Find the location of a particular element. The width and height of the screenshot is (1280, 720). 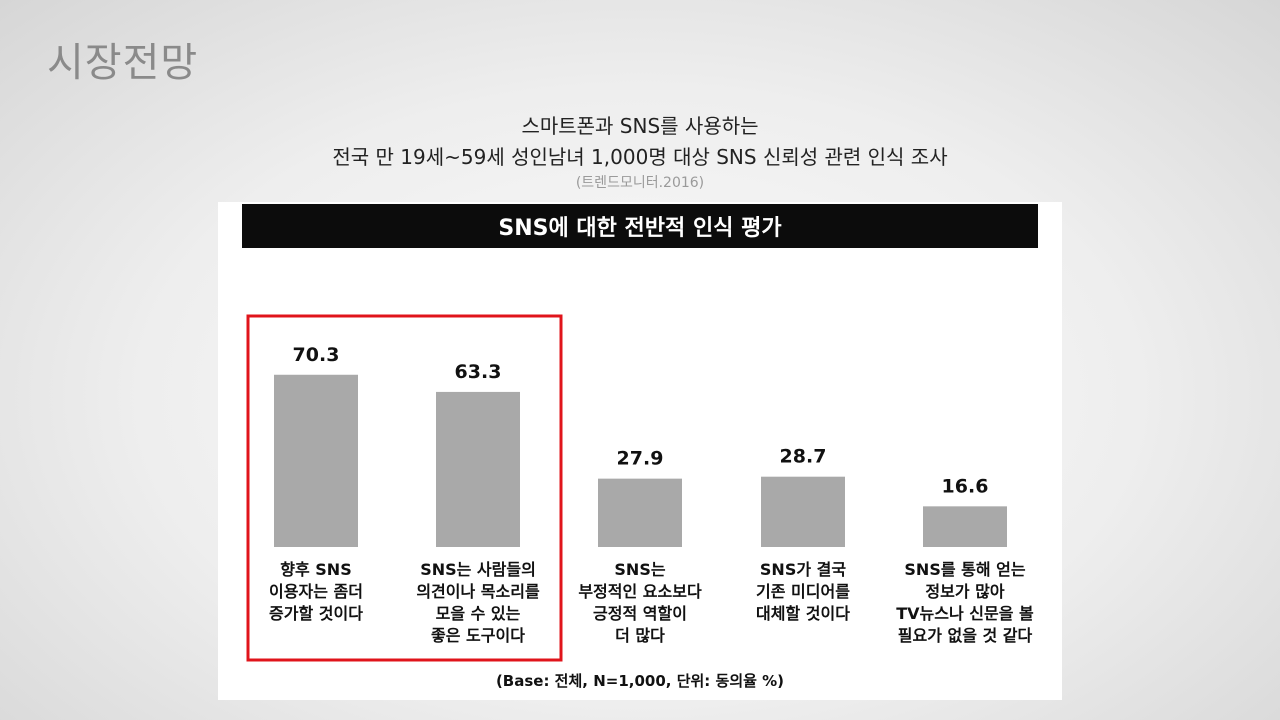

chart-title: SNS에 대한 전반적 인식 평가 is located at coordinates (640, 226).